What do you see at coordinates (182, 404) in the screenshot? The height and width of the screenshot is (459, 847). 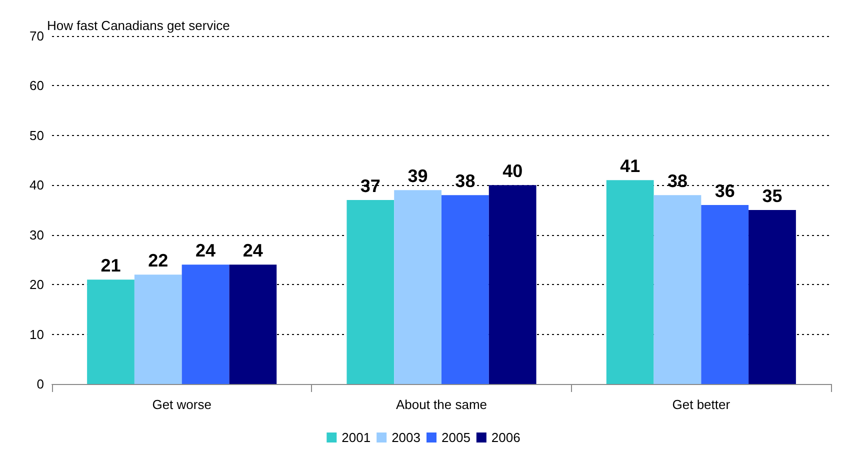 I see `x-tick-label: Get worse` at bounding box center [182, 404].